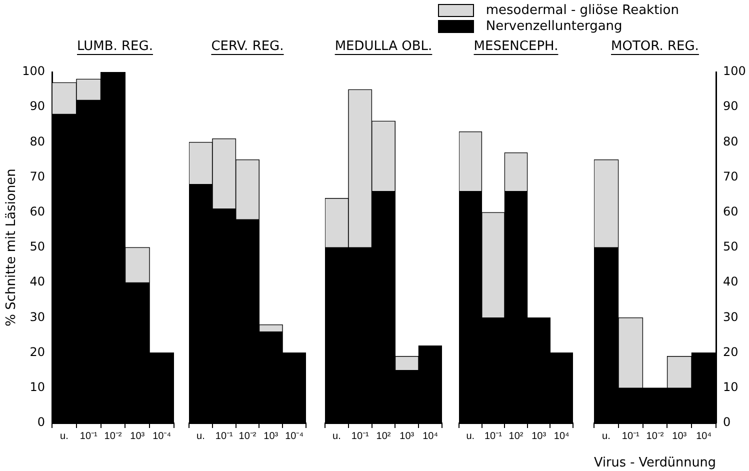 The image size is (749, 471). Describe the element at coordinates (37, 387) in the screenshot. I see `y-tick-label: 10` at that location.